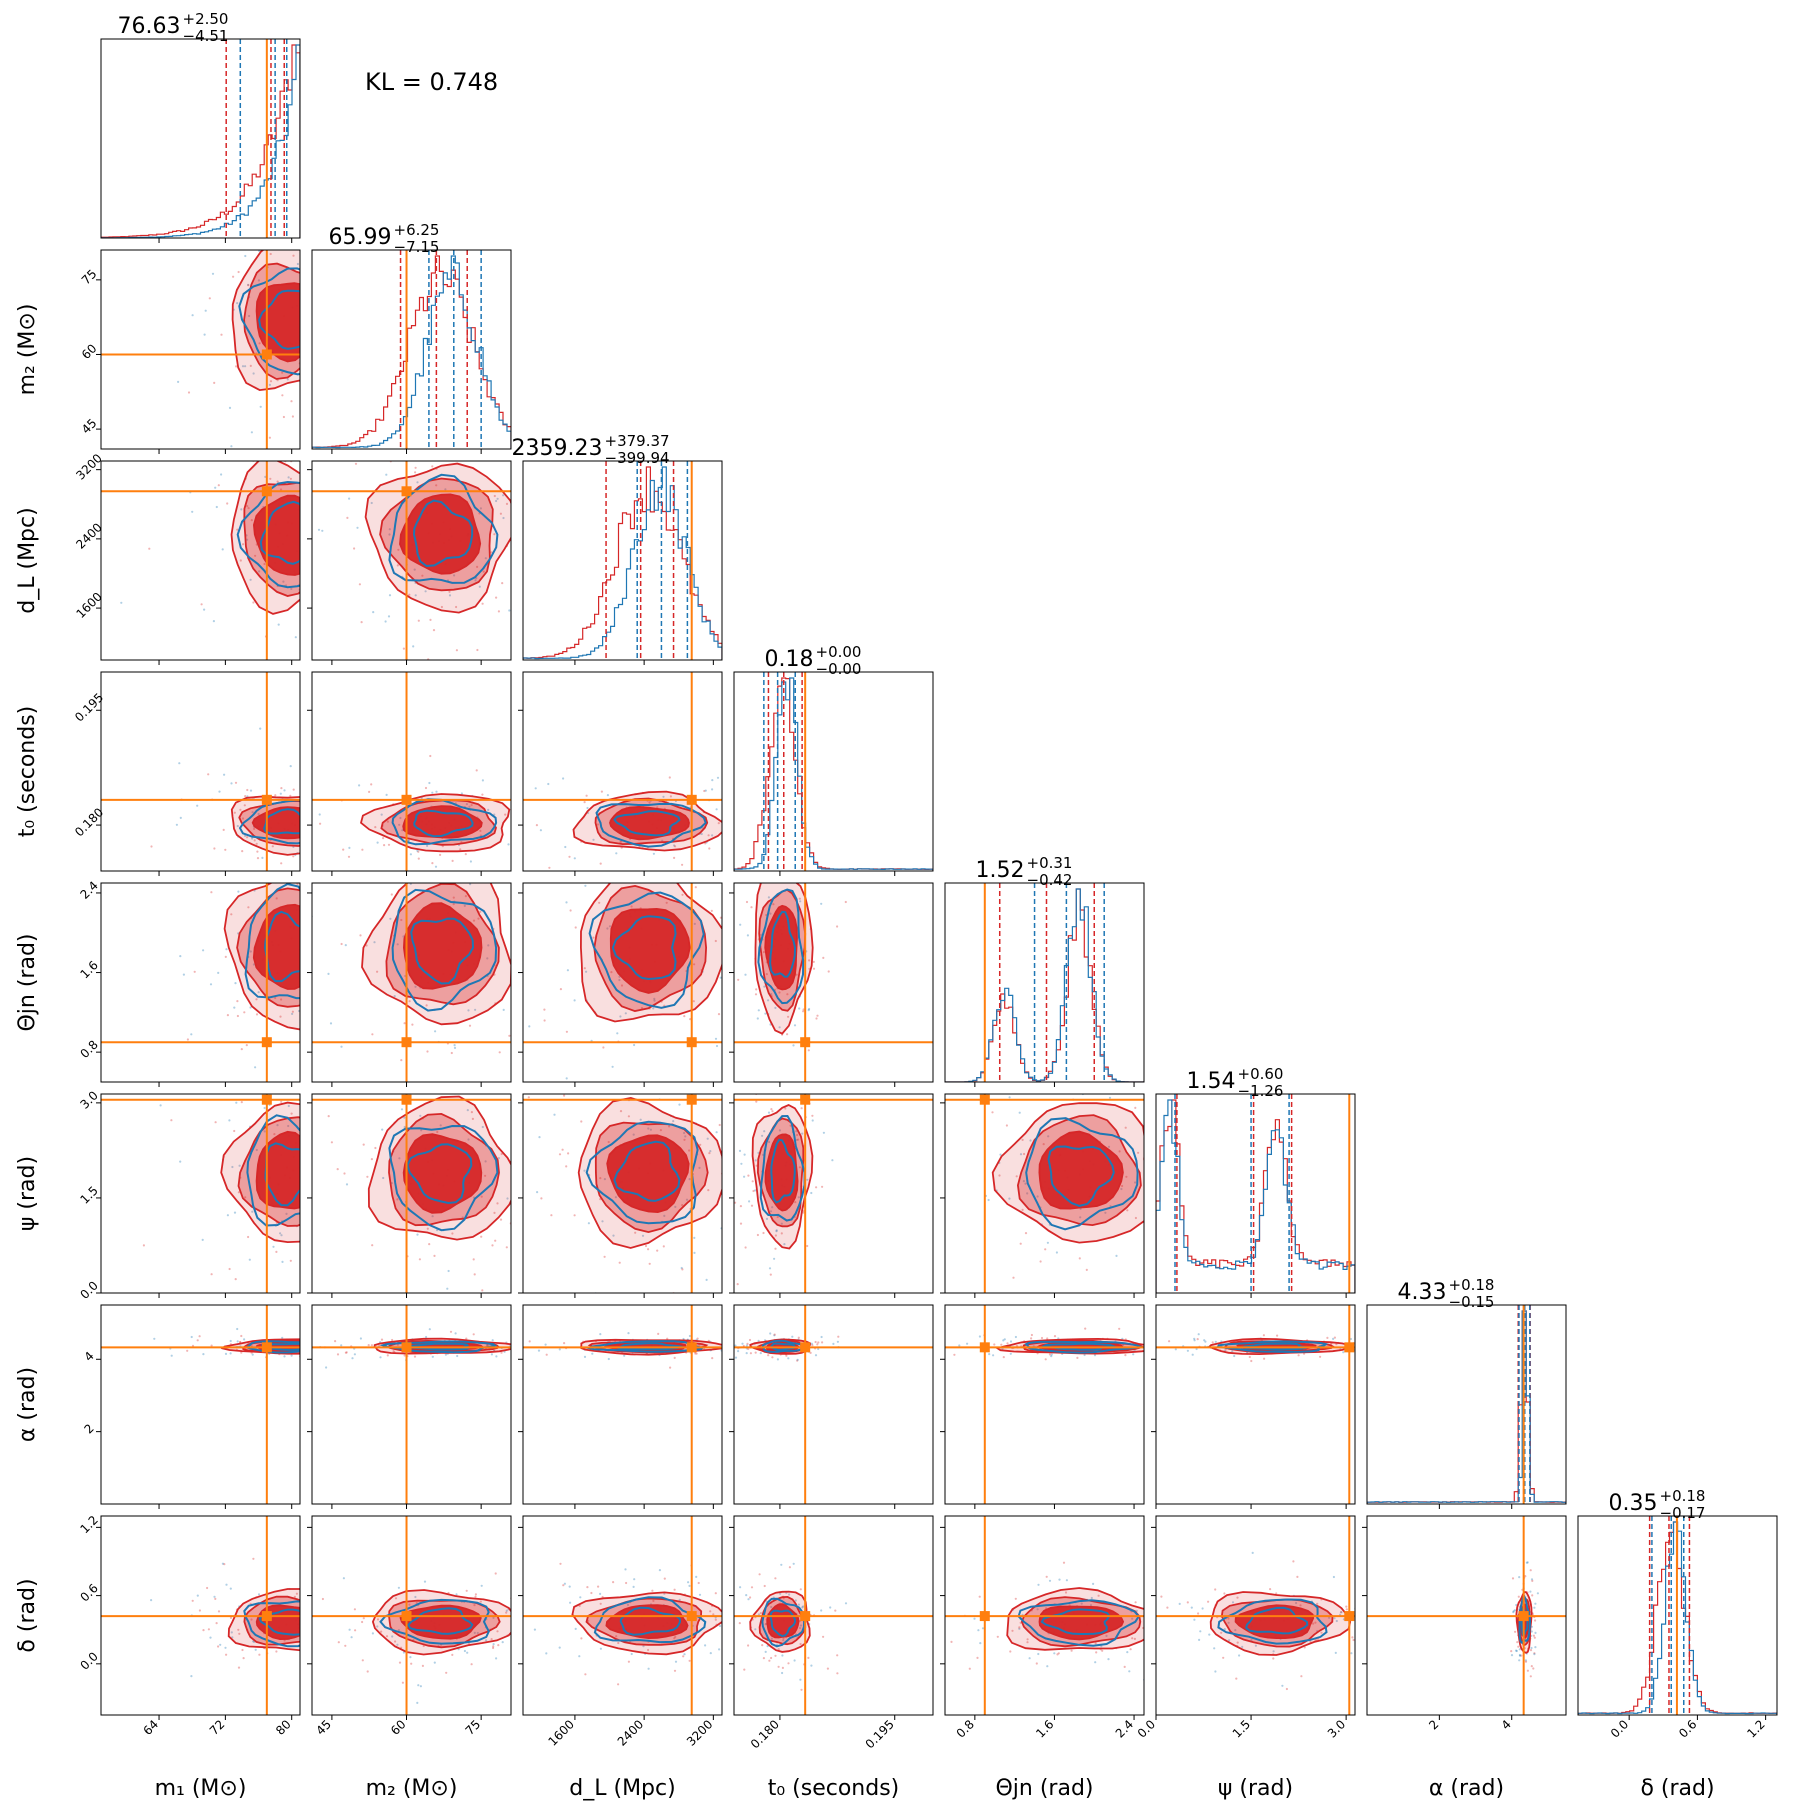 The image size is (1809, 1809). What do you see at coordinates (1755, 1728) in the screenshot?
I see `x-tick-label: 1.2` at bounding box center [1755, 1728].